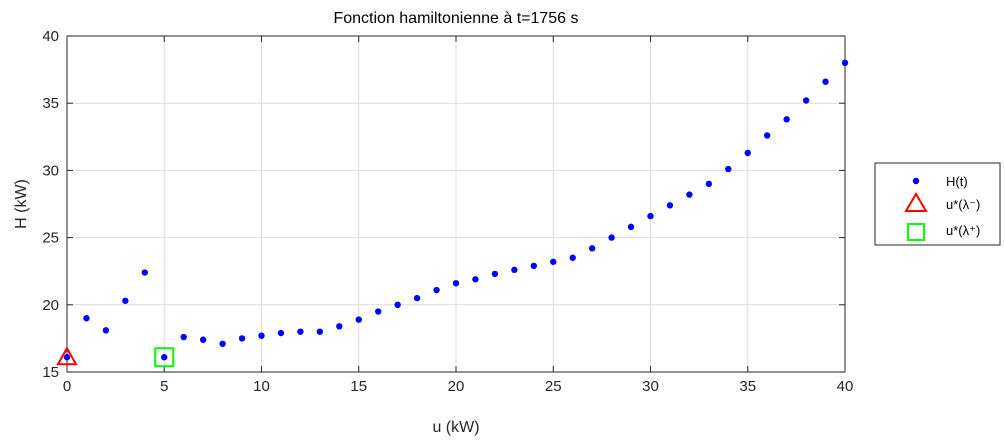 Image resolution: width=1005 pixels, height=441 pixels. Describe the element at coordinates (957, 181) in the screenshot. I see `legend-label-0: H(t)` at that location.